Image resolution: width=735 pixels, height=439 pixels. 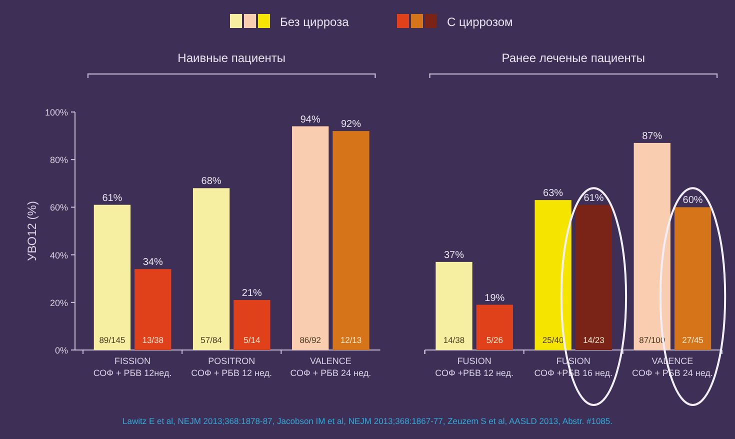 I want to click on legend-label: Без цирроза, so click(x=315, y=22).